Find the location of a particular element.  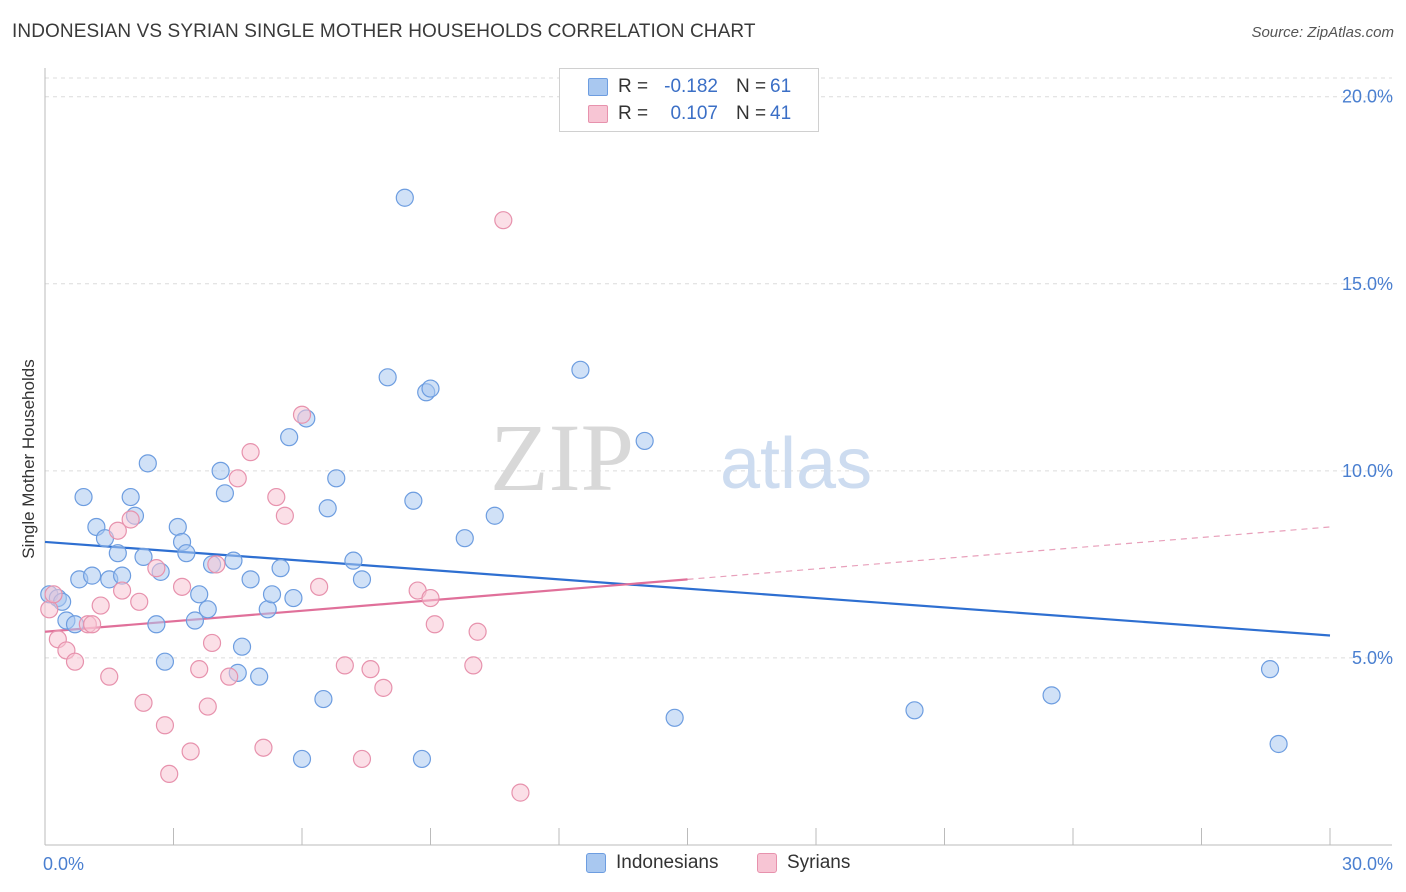

watermark-atlas: atlas is located at coordinates (796, 464).